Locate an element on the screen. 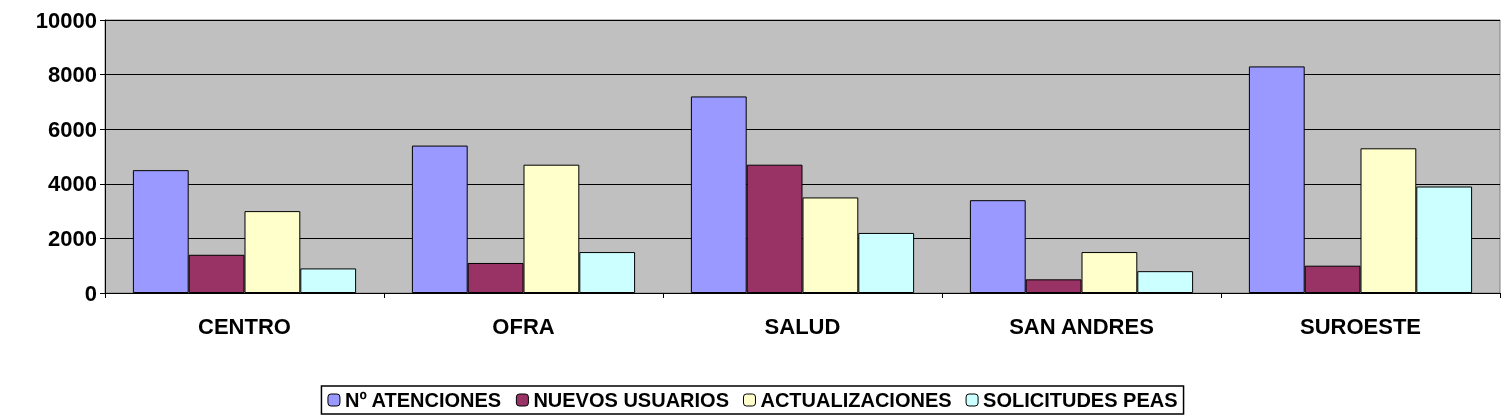 The image size is (1505, 416). legend-label: NUEVOS USUARIOS is located at coordinates (631, 400).